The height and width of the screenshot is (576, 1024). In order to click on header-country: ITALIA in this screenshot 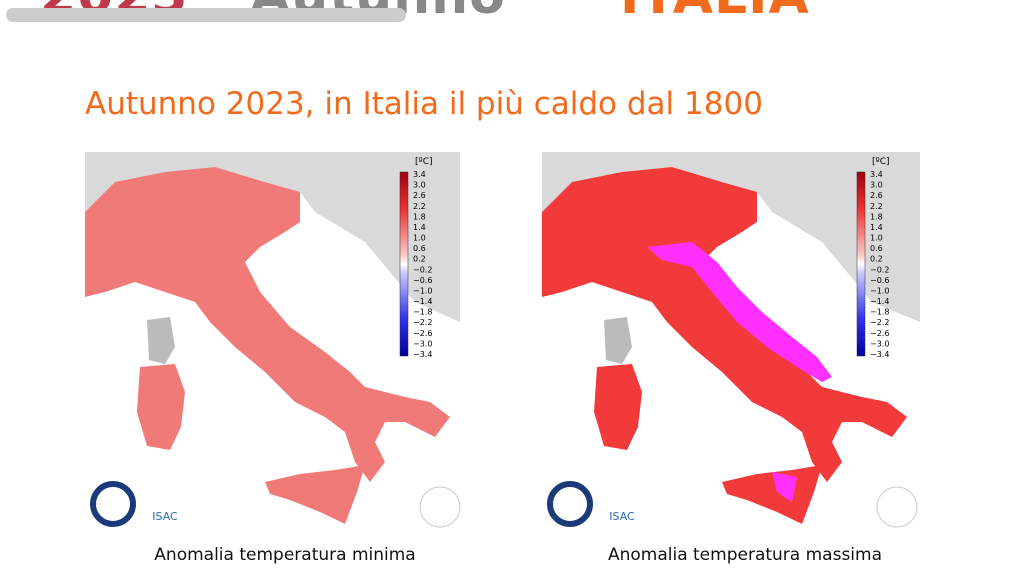, I will do `click(715, 13)`.